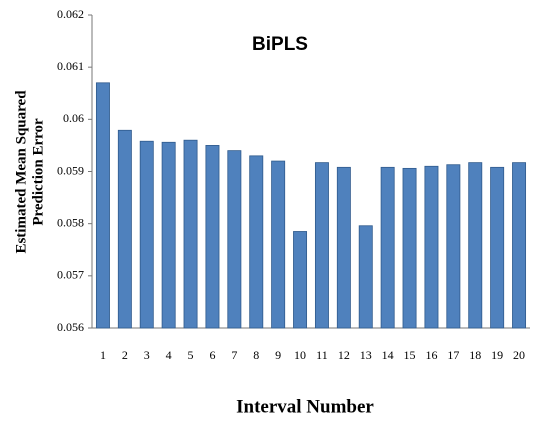 Image resolution: width=533 pixels, height=425 pixels. What do you see at coordinates (388, 355) in the screenshot?
I see `x-tick-label: 14` at bounding box center [388, 355].